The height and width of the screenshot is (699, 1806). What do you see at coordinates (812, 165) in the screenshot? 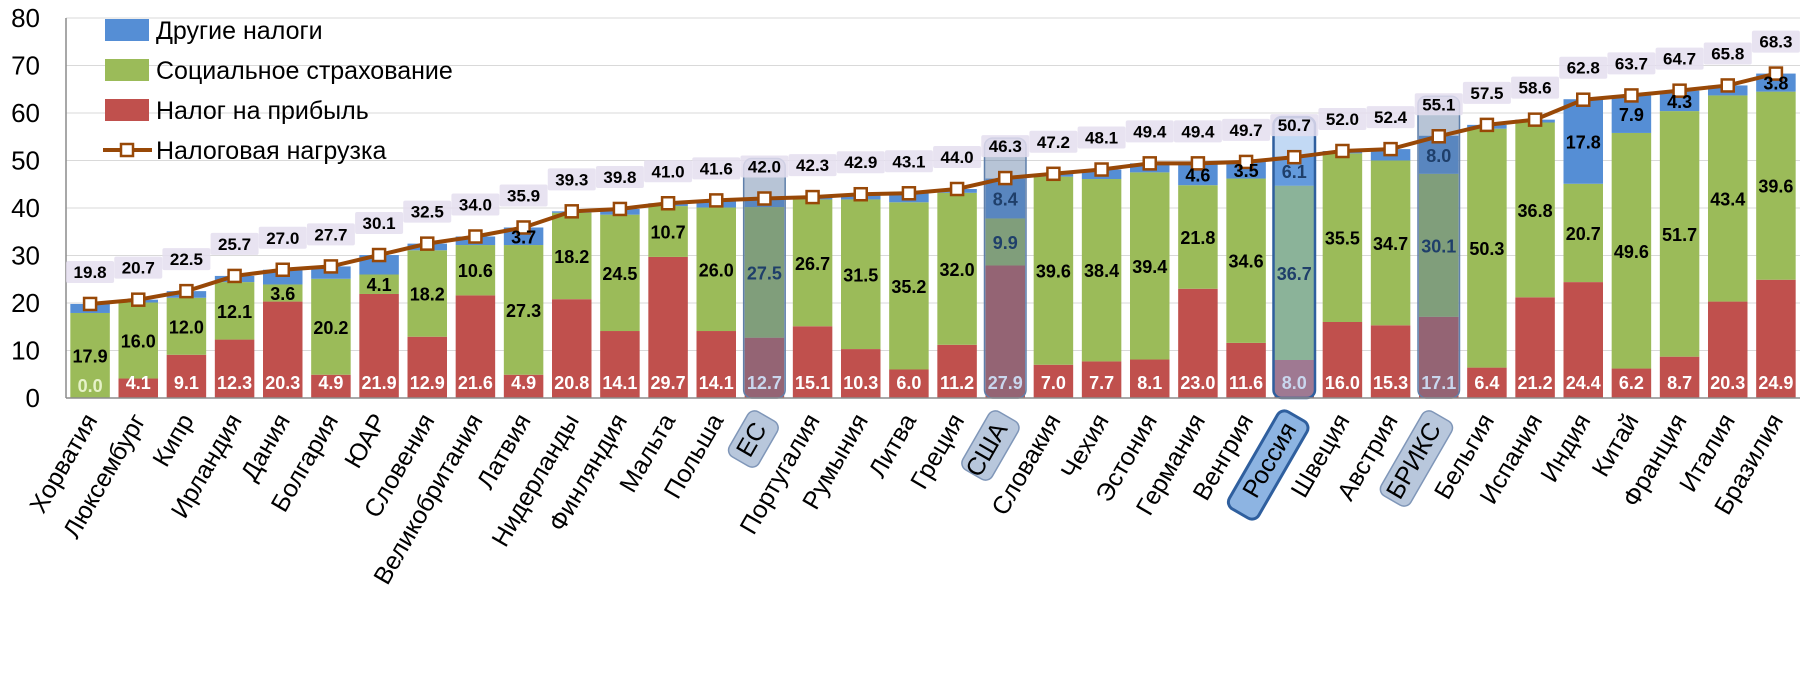
I see `total-label: 42.3` at bounding box center [812, 165].